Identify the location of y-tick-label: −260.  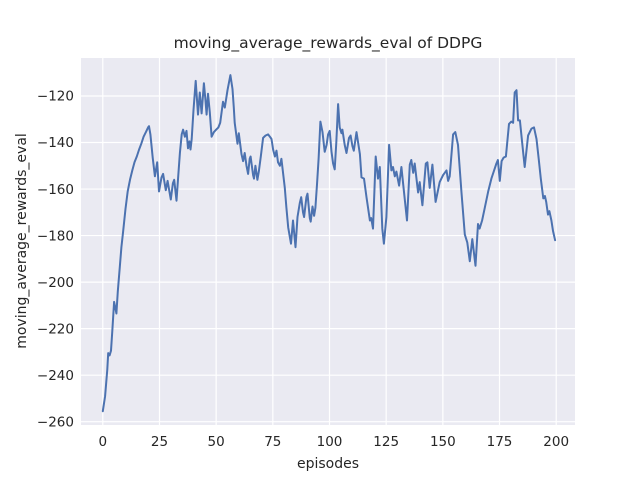
(55, 422).